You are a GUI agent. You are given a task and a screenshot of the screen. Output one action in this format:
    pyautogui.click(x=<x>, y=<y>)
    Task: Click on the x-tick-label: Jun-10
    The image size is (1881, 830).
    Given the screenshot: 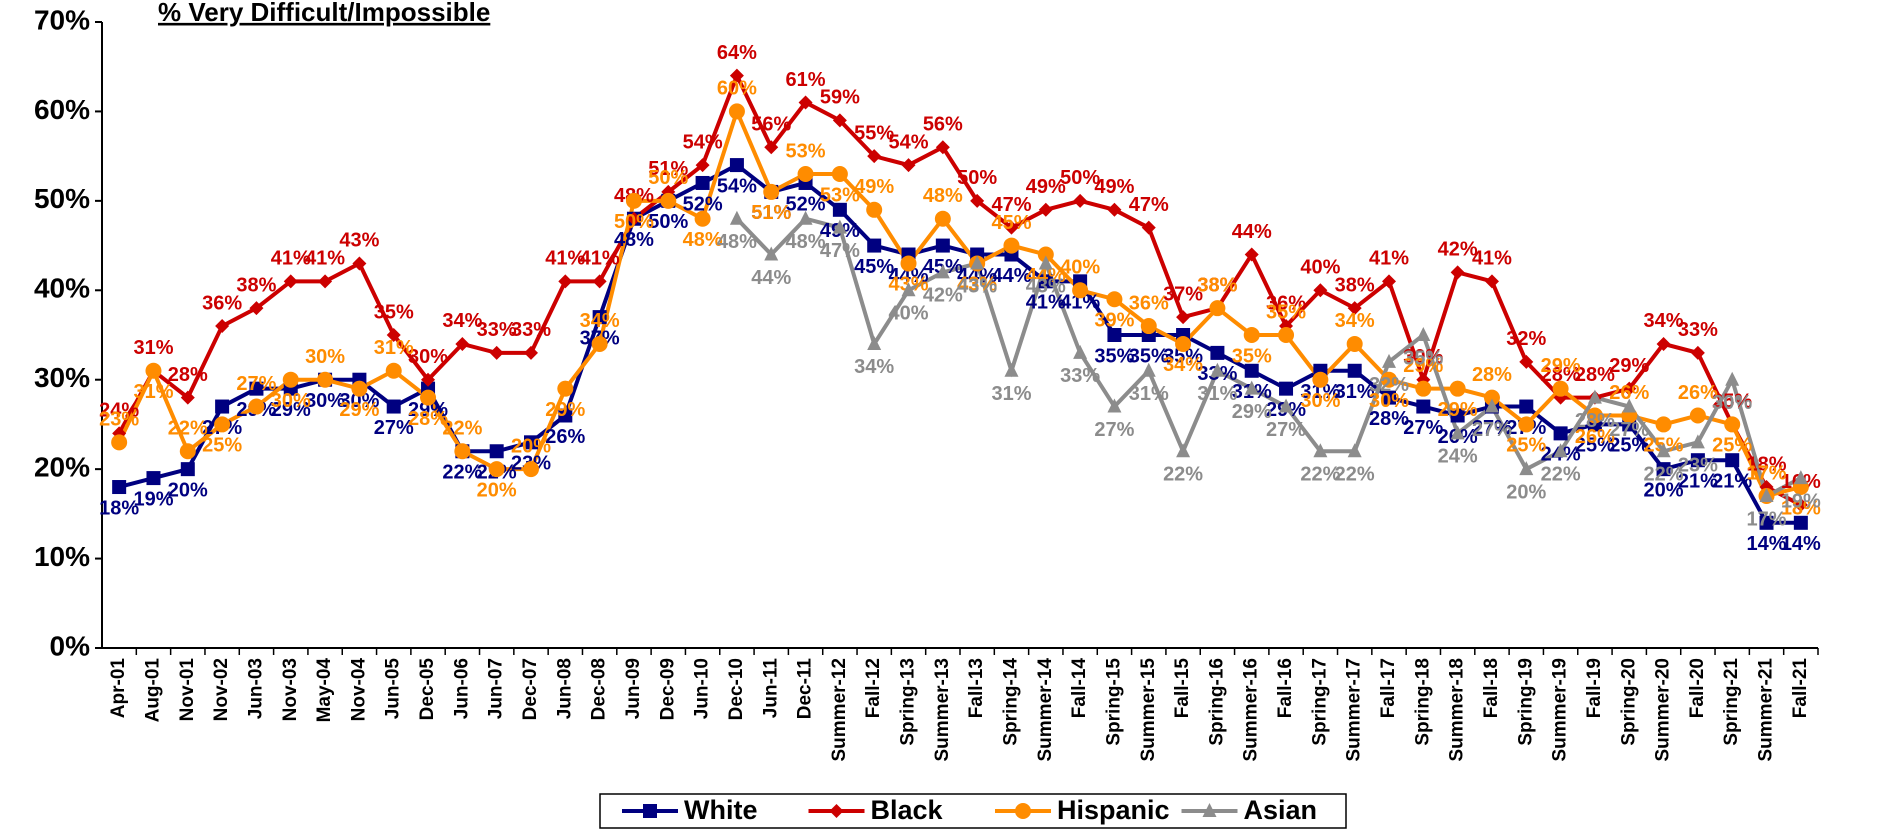 What is the action you would take?
    pyautogui.click(x=702, y=688)
    